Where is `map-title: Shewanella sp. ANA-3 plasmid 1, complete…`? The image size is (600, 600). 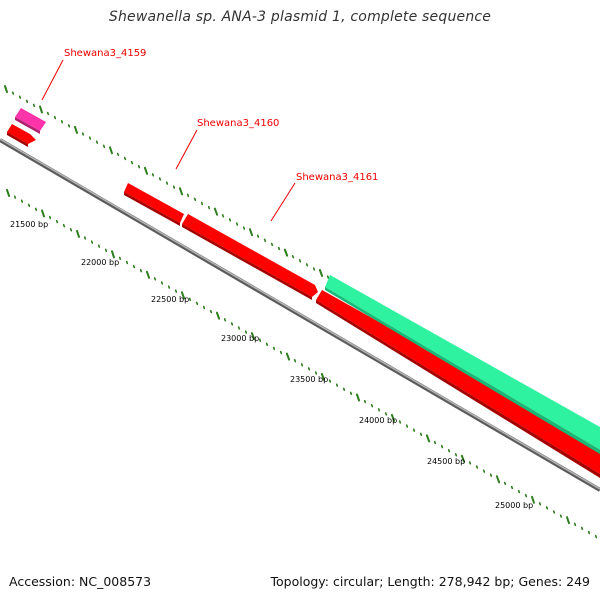
map-title: Shewanella sp. ANA-3 plasmid 1, complete… is located at coordinates (300, 17).